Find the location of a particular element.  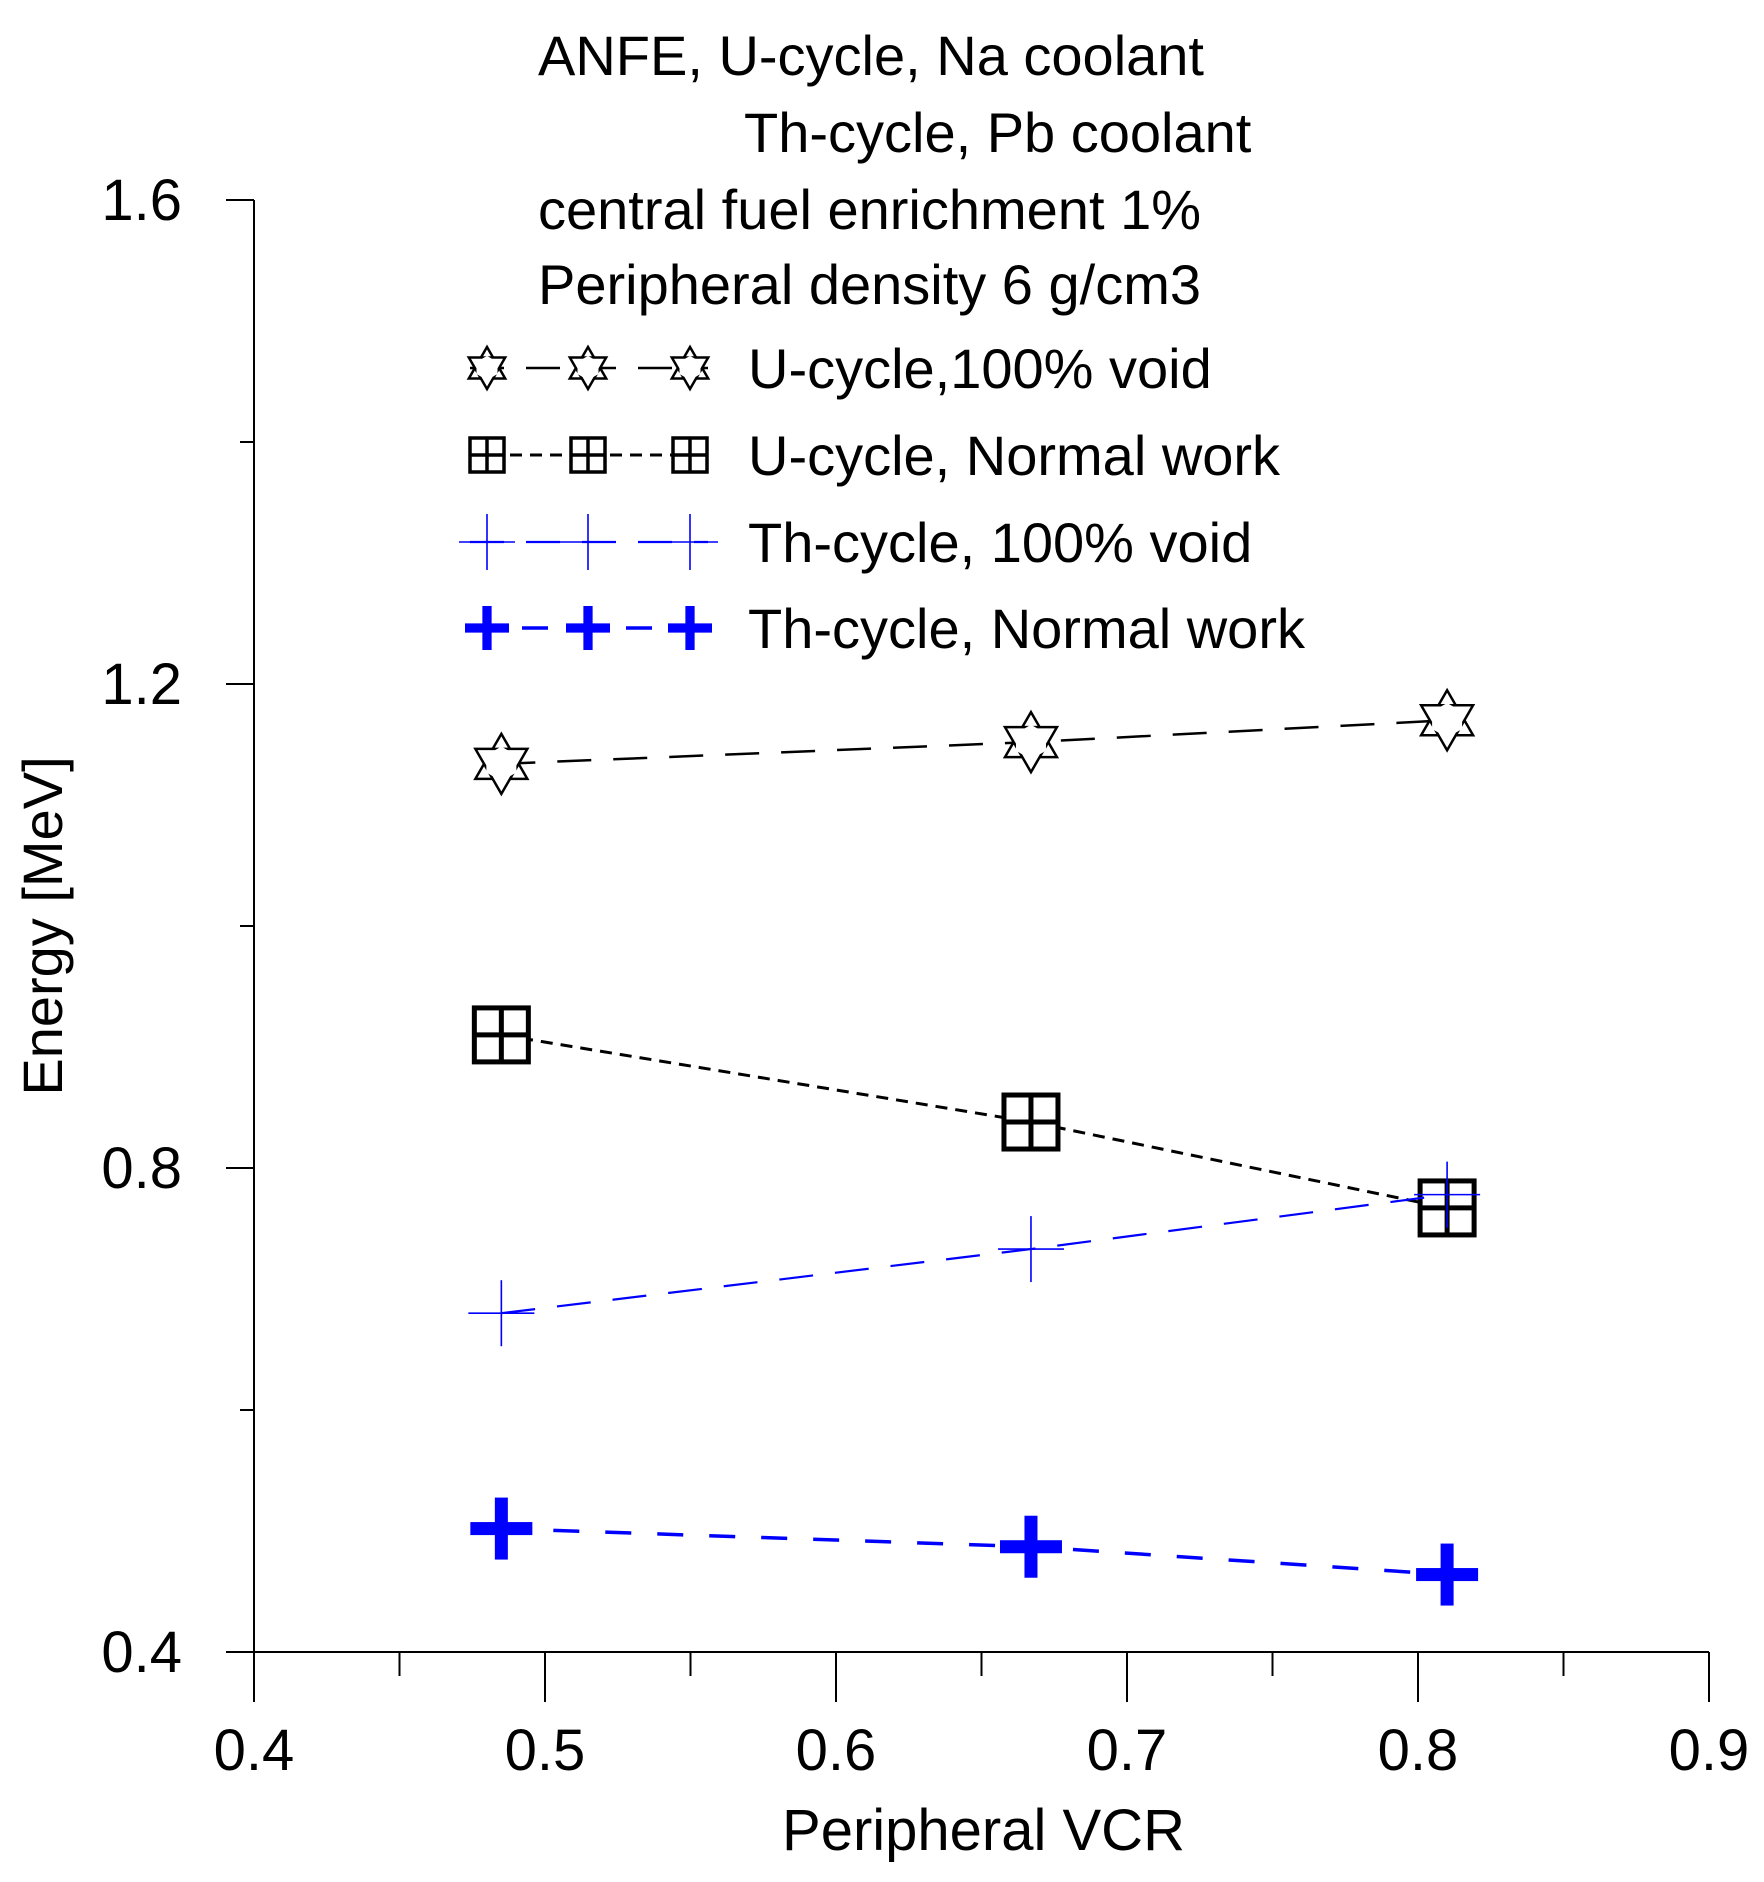

legend-entry-4: Th-cycle, Normal work is located at coordinates (885, 628).